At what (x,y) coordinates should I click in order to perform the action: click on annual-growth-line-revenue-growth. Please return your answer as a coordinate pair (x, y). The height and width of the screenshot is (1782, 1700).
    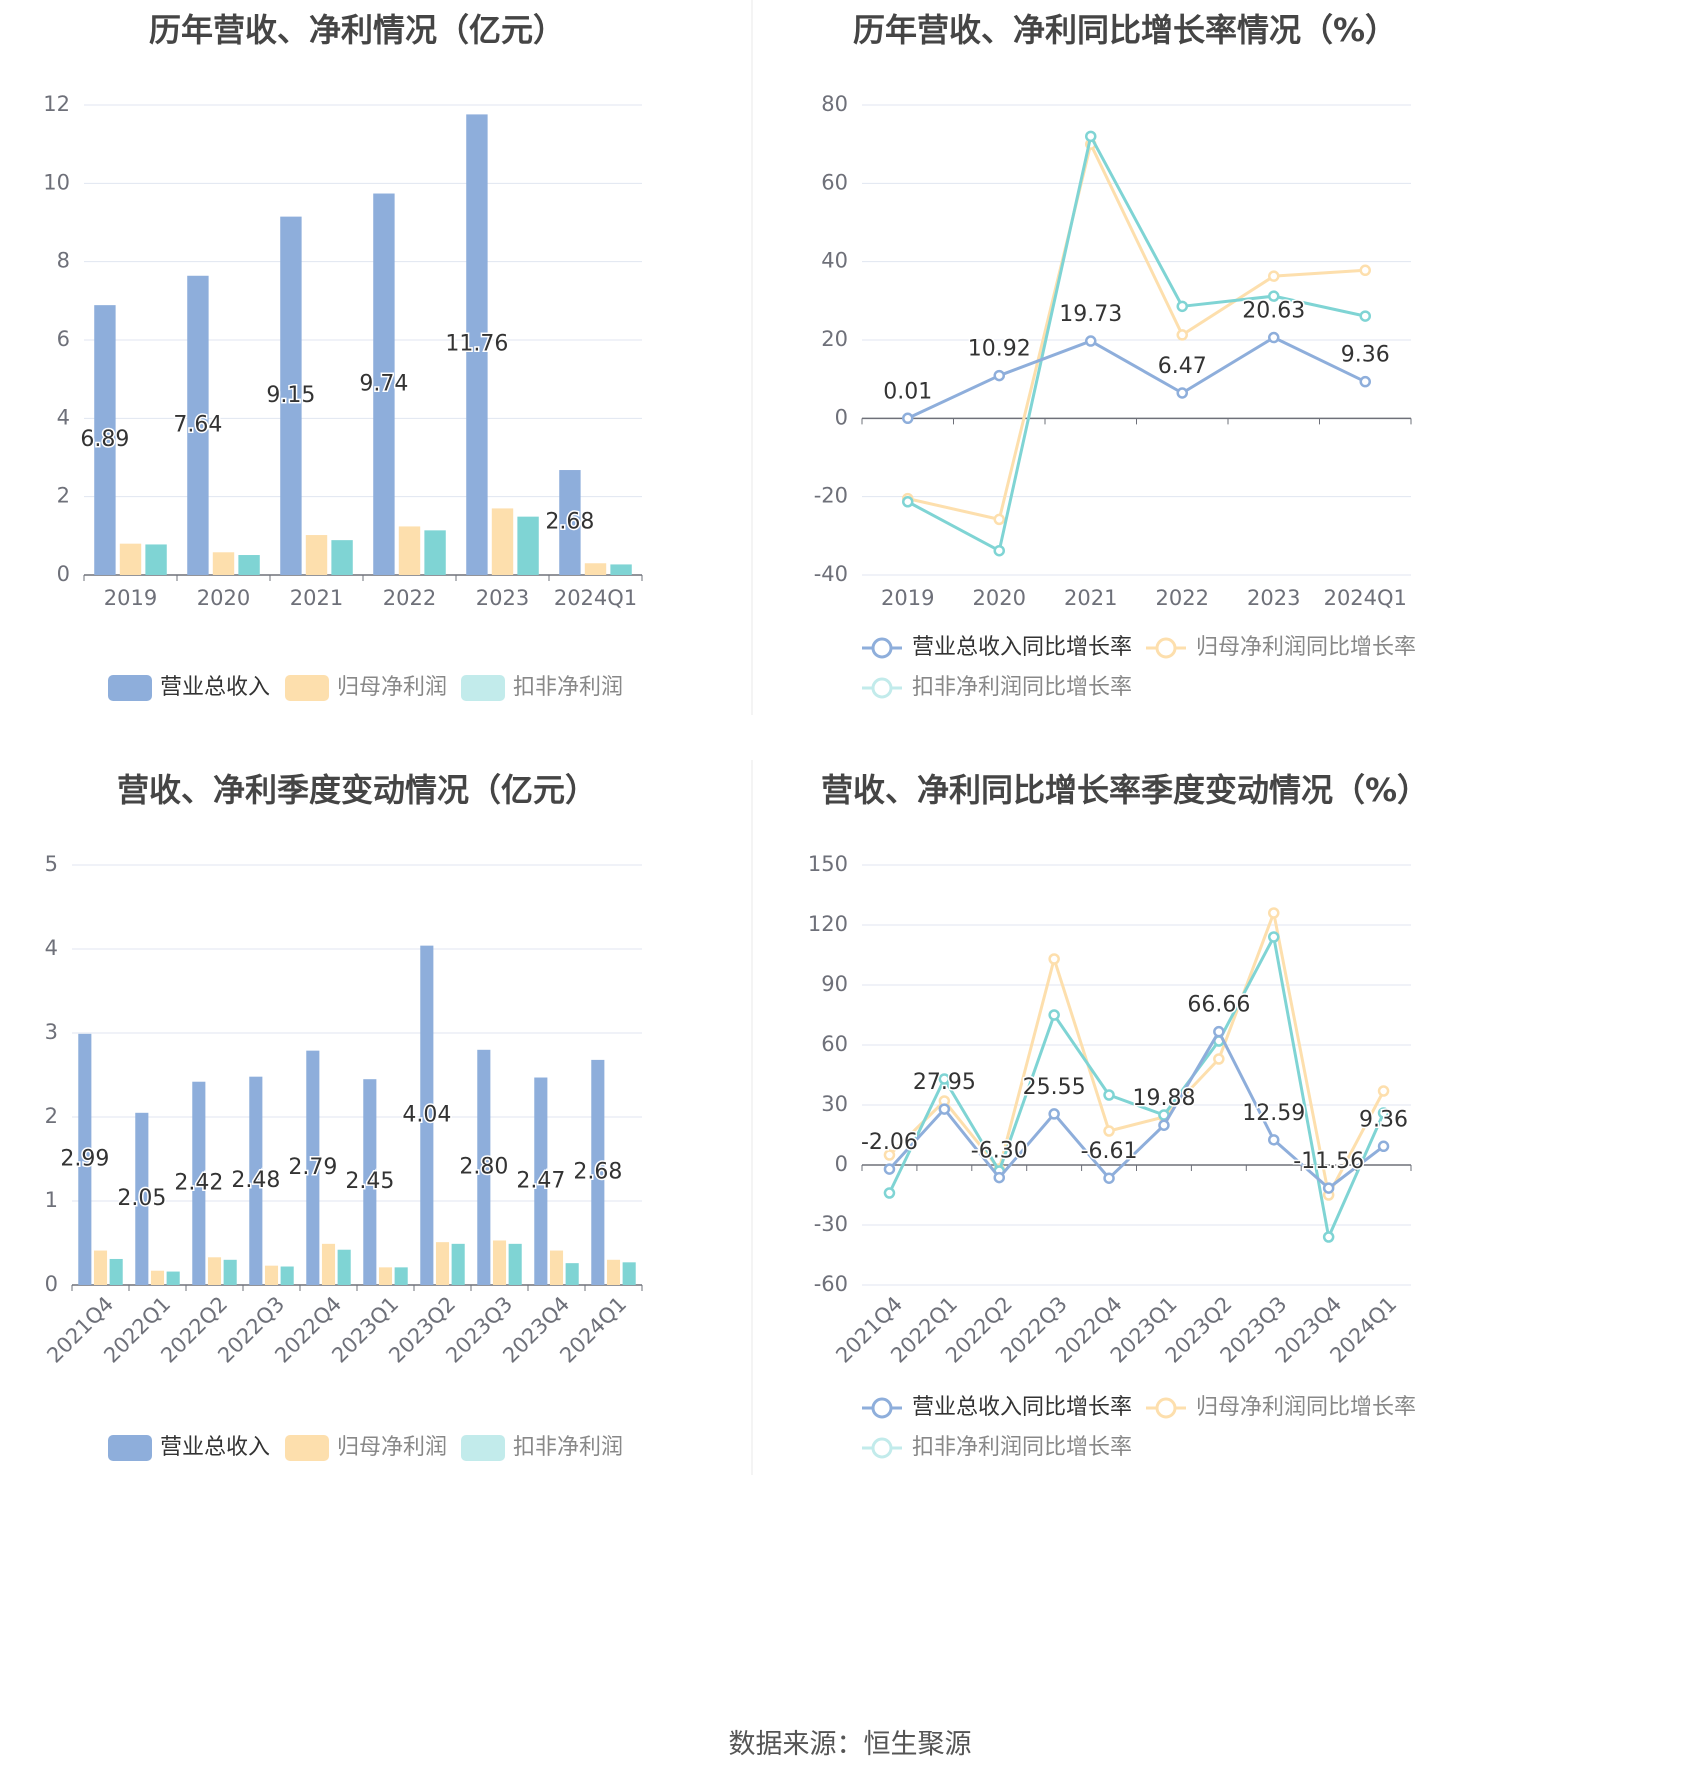
    Looking at the image, I should click on (1136, 378).